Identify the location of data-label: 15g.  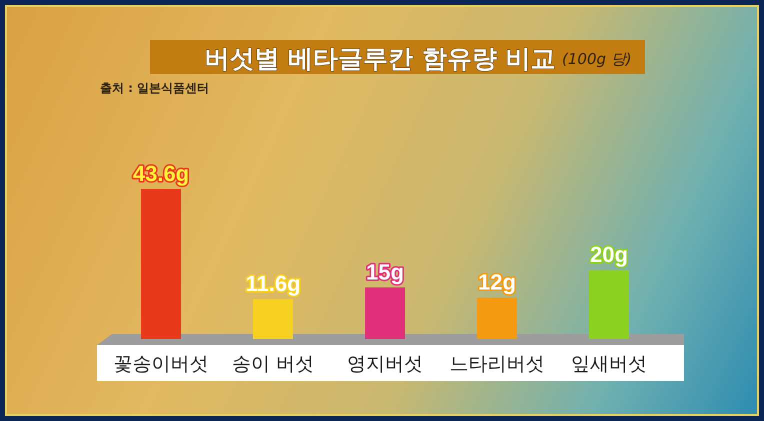
(385, 271).